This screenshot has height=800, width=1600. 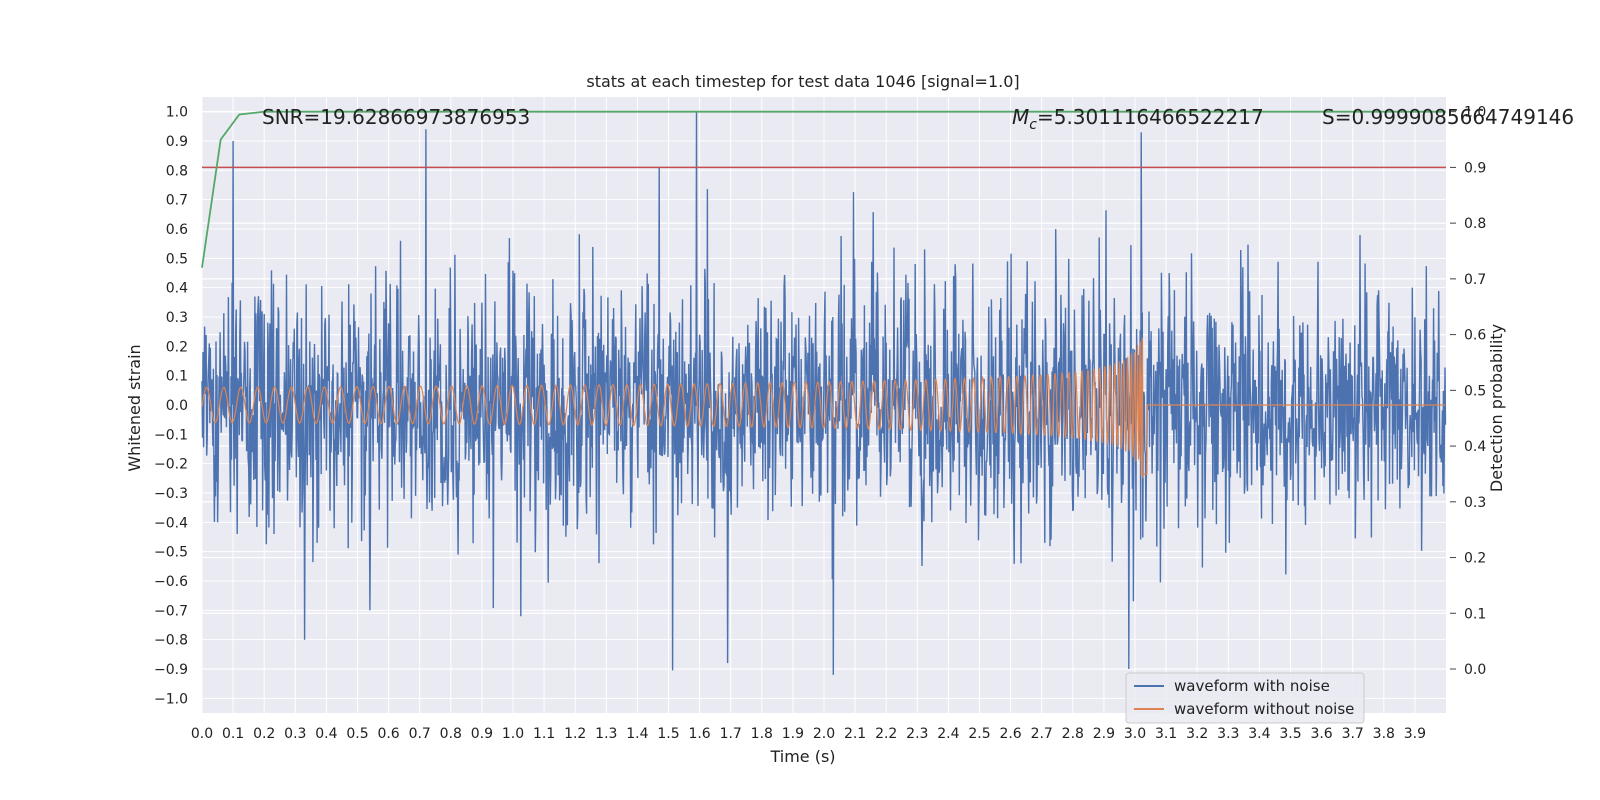 What do you see at coordinates (1033, 125) in the screenshot?
I see `chirp-mass-subscript: c` at bounding box center [1033, 125].